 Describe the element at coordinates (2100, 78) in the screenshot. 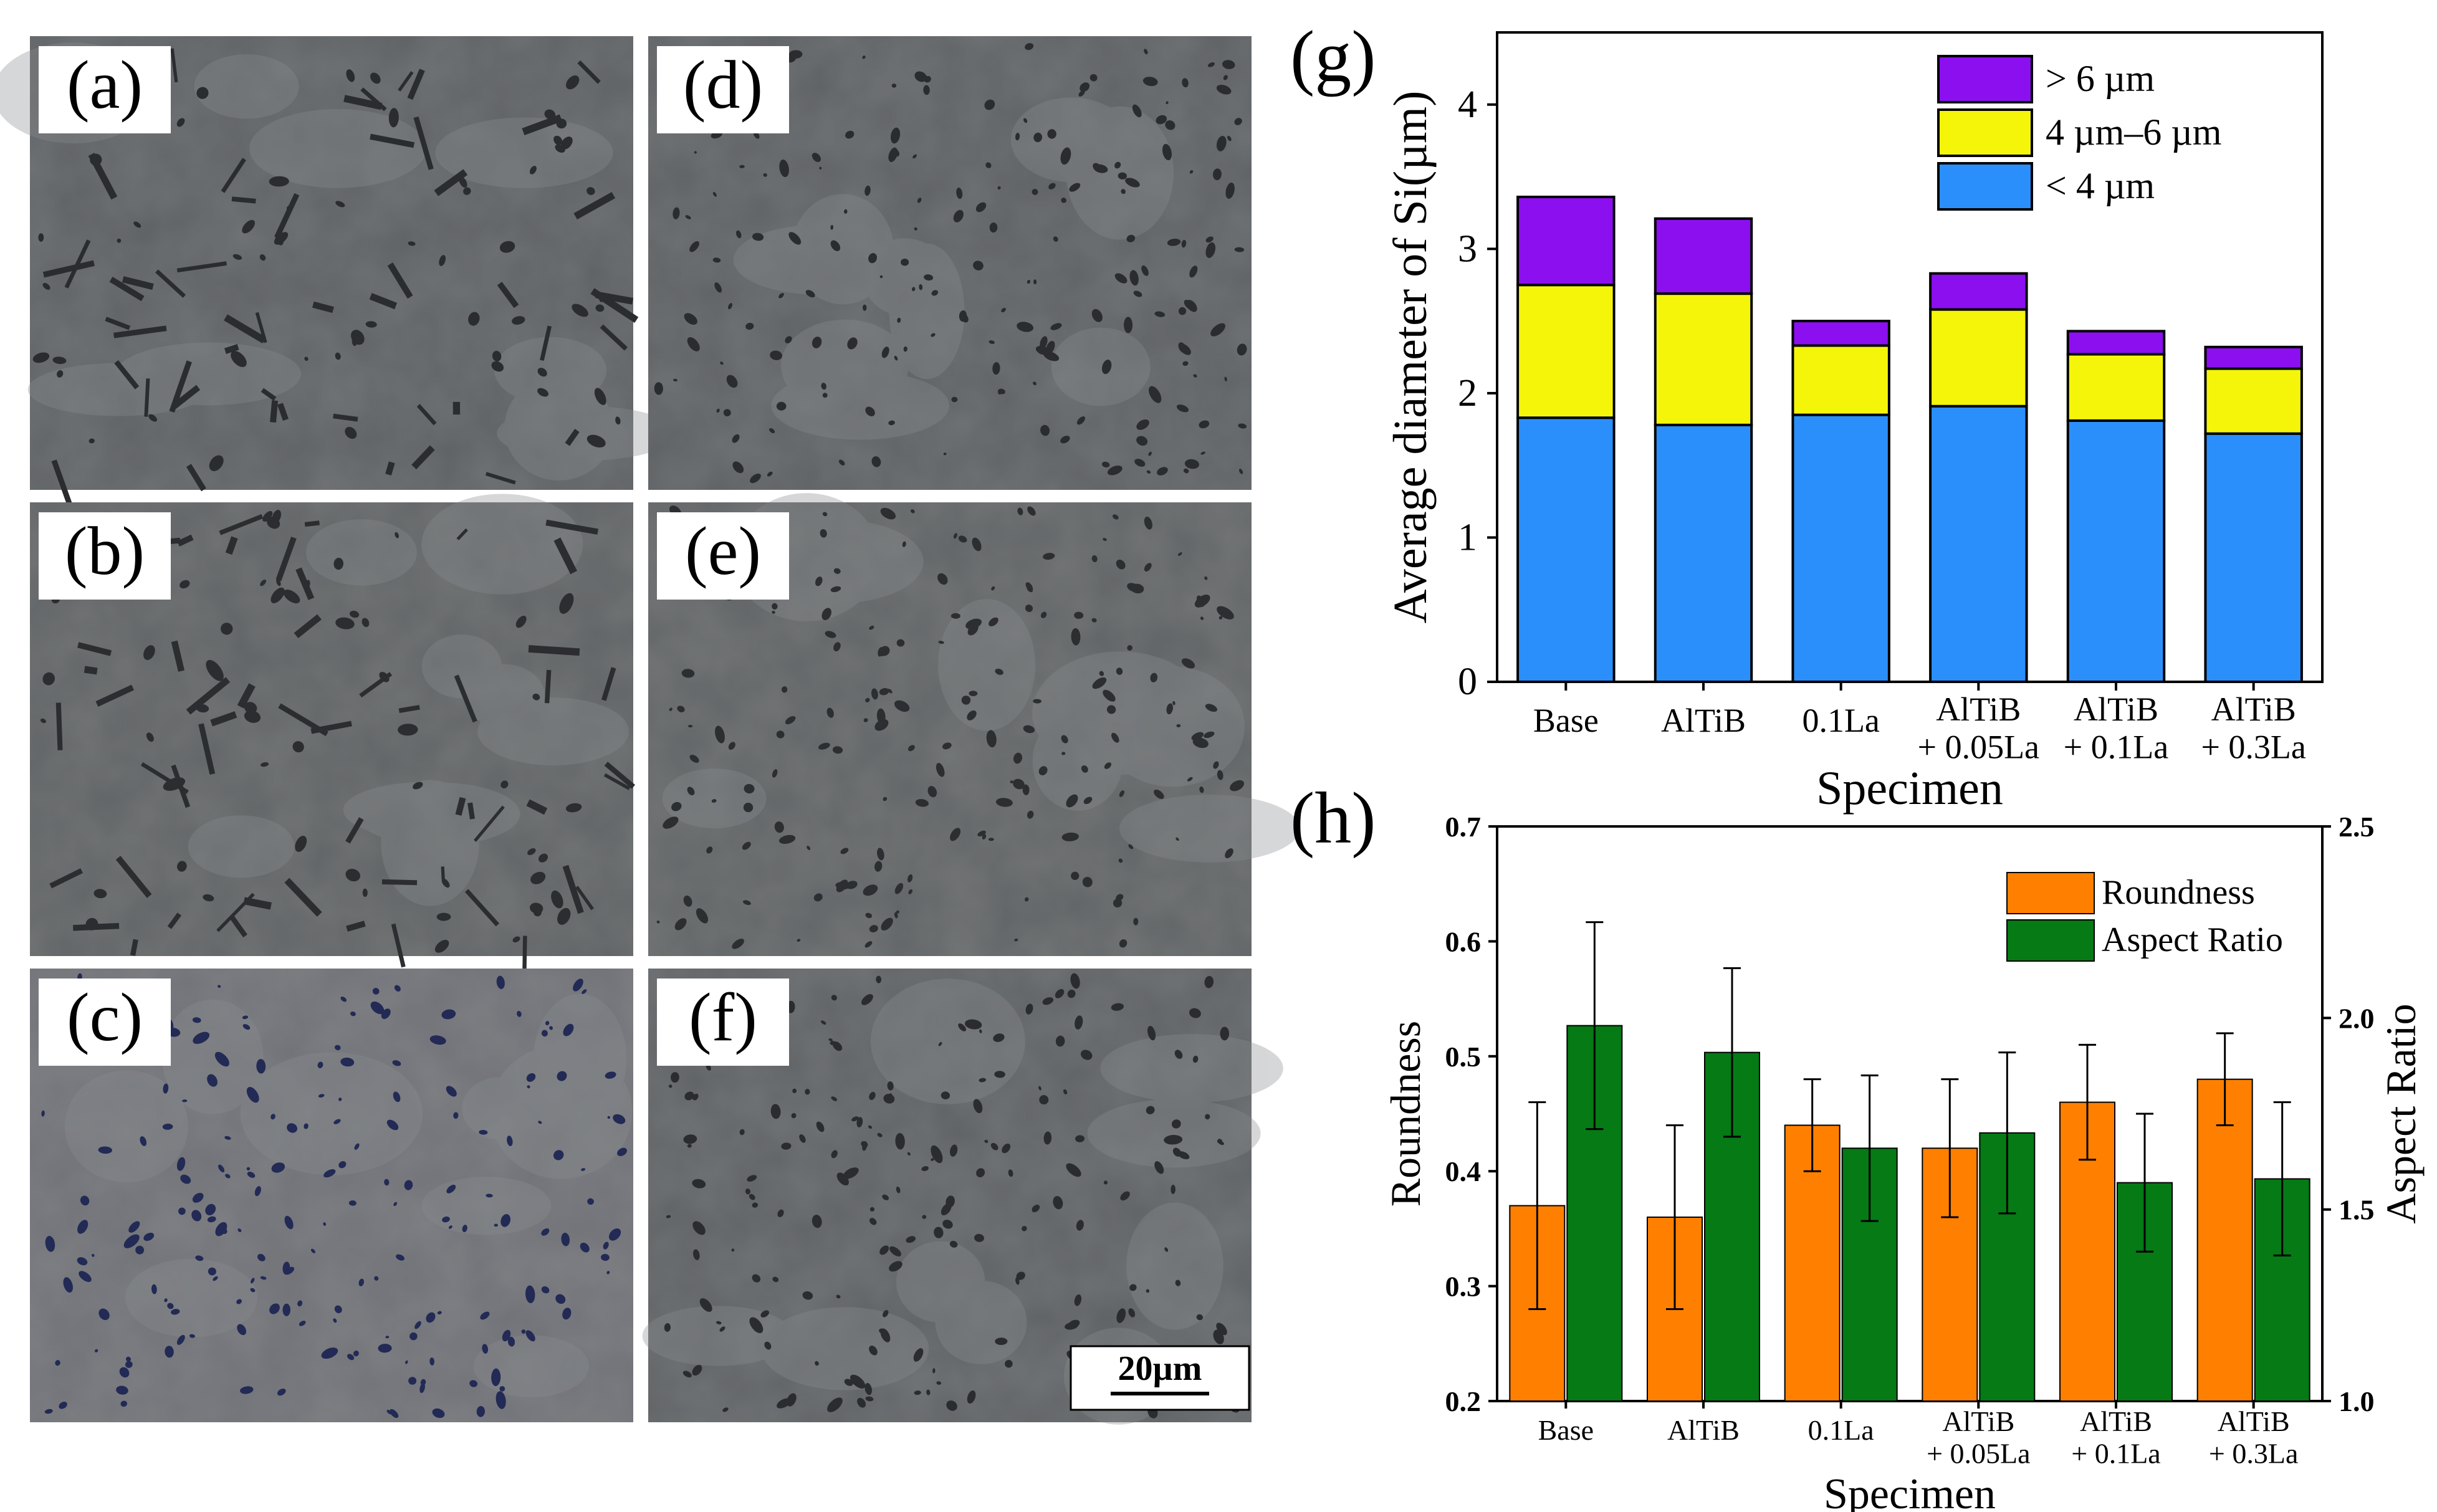

I see `chart-g-legend-label: > 6 µm` at that location.